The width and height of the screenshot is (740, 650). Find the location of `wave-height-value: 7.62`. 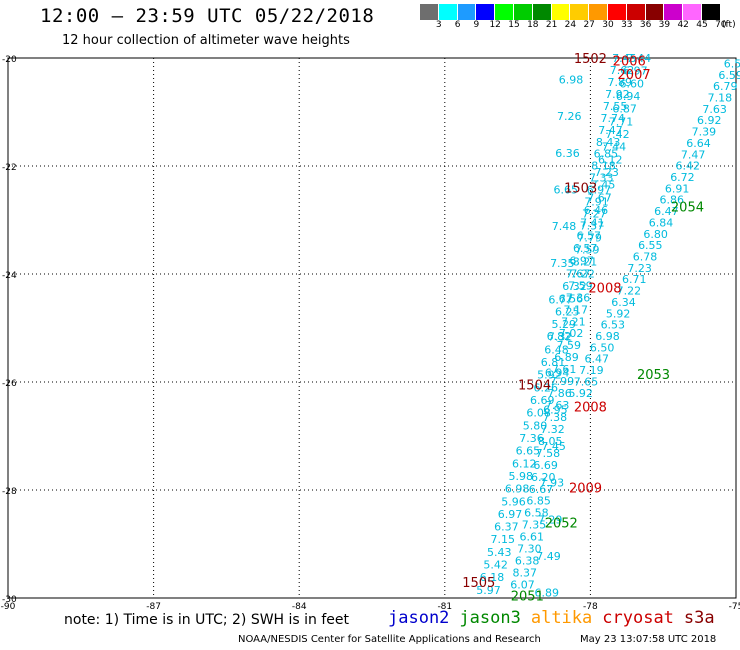

wave-height-value: 7.62 is located at coordinates (622, 70).